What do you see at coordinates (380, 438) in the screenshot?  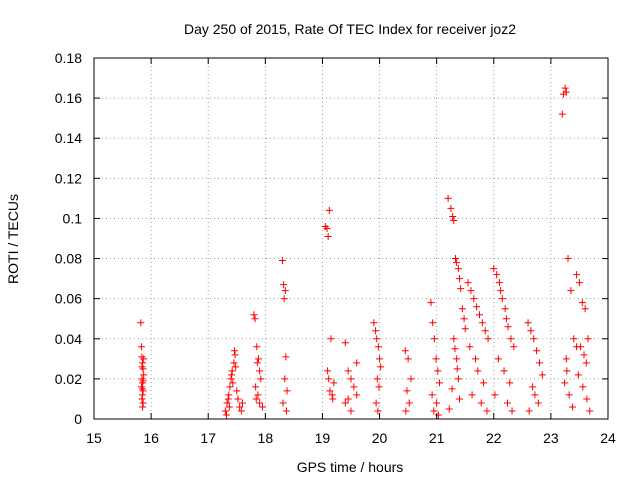 I see `x-tick-label: 20` at bounding box center [380, 438].